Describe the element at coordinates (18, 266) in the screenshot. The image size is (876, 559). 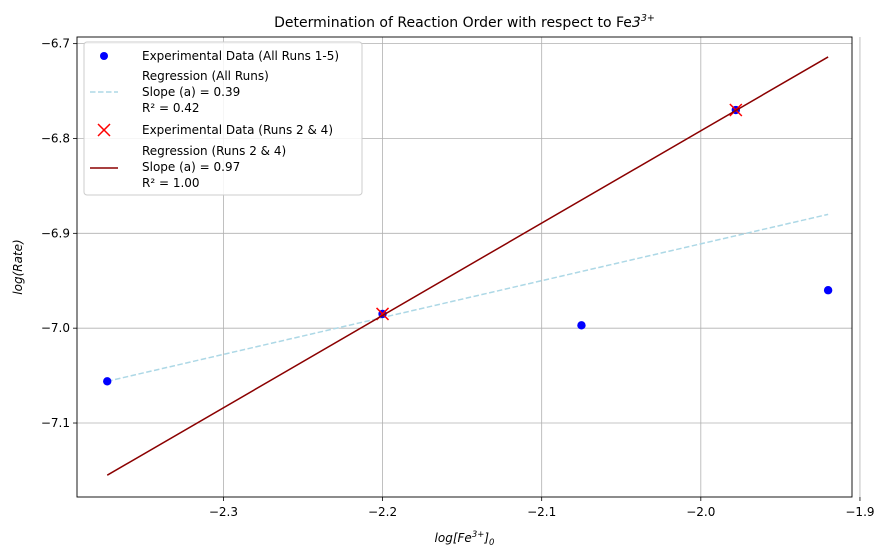
I see `y-axis-label: log(Rate)` at that location.